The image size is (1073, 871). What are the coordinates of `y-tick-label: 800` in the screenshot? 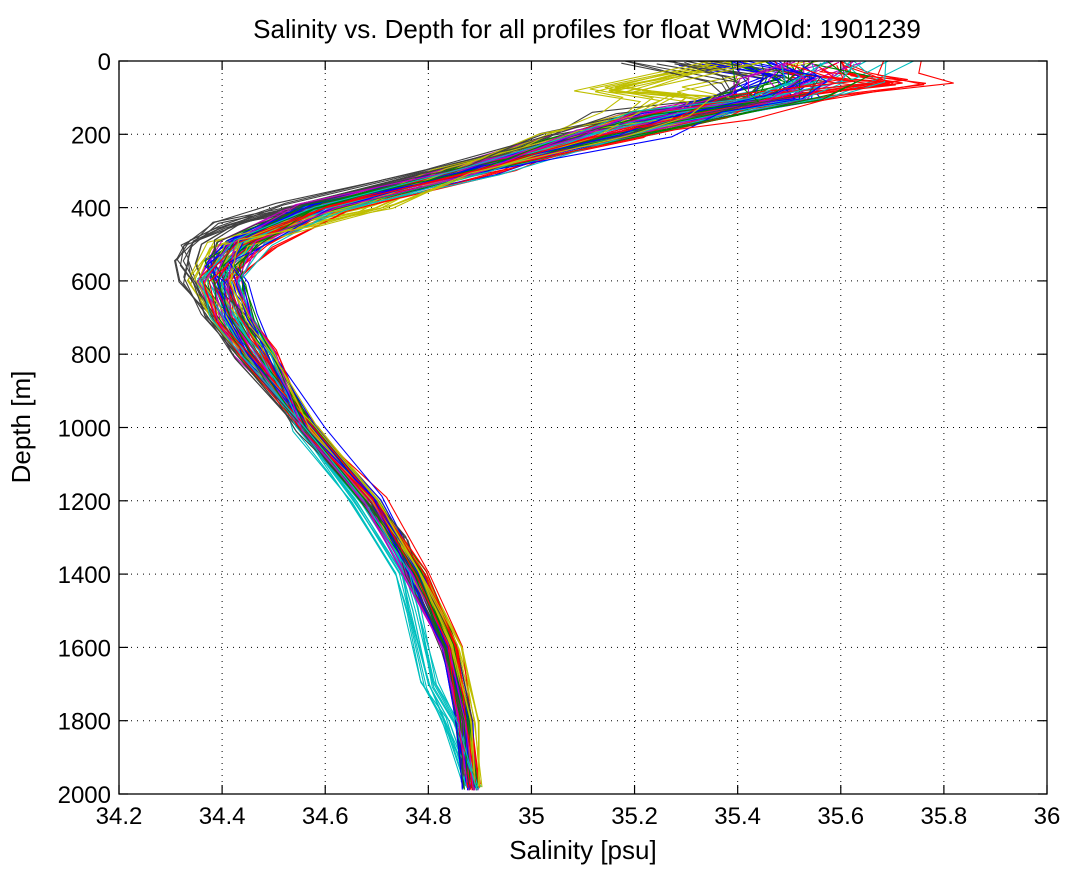 It's located at (91, 355).